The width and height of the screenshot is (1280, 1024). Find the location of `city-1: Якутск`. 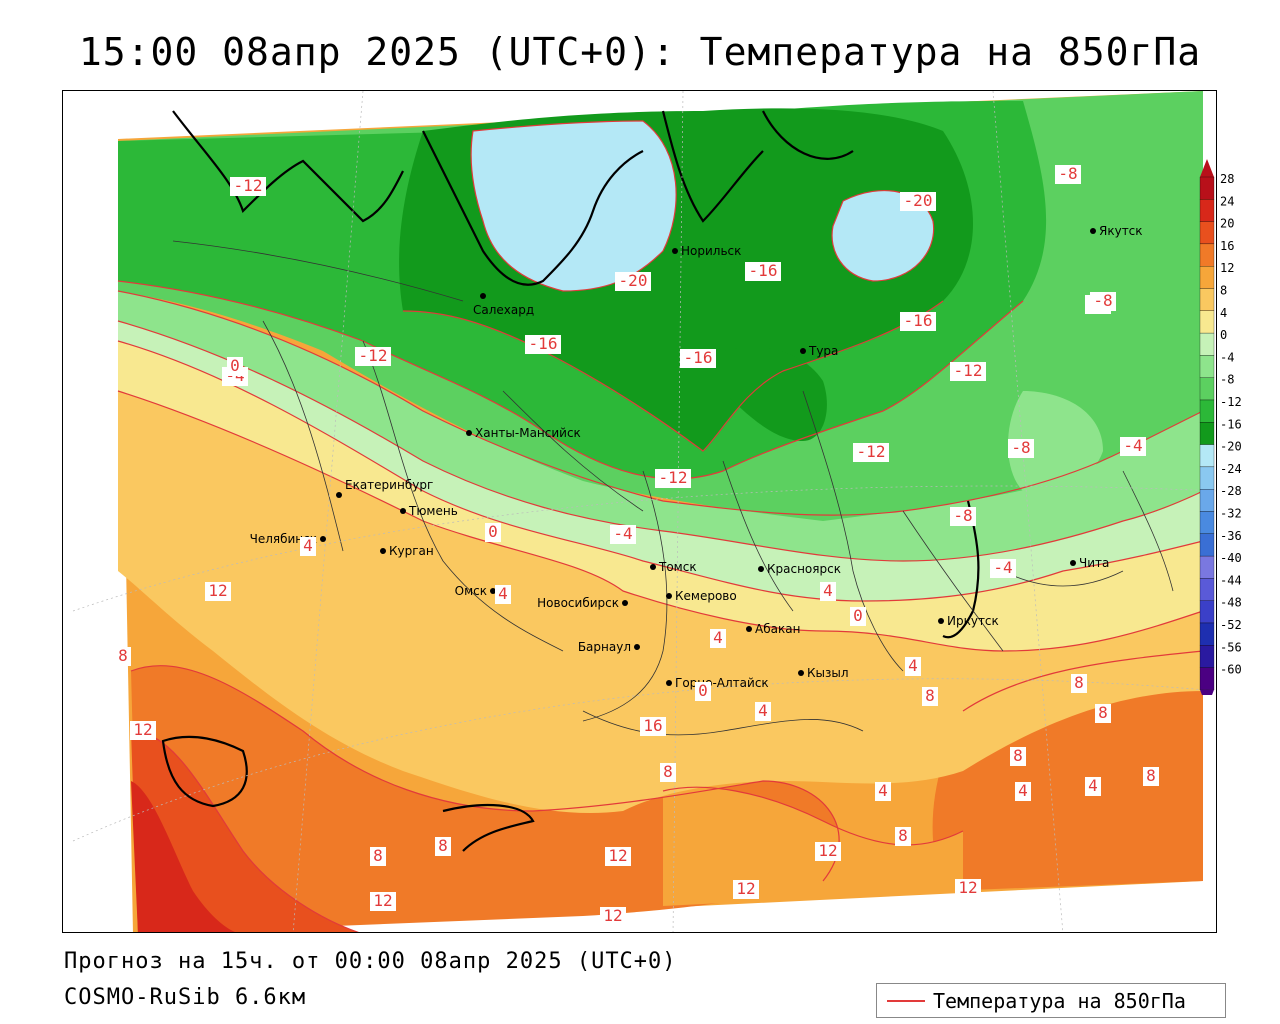

city-1: Якутск is located at coordinates (1116, 231).